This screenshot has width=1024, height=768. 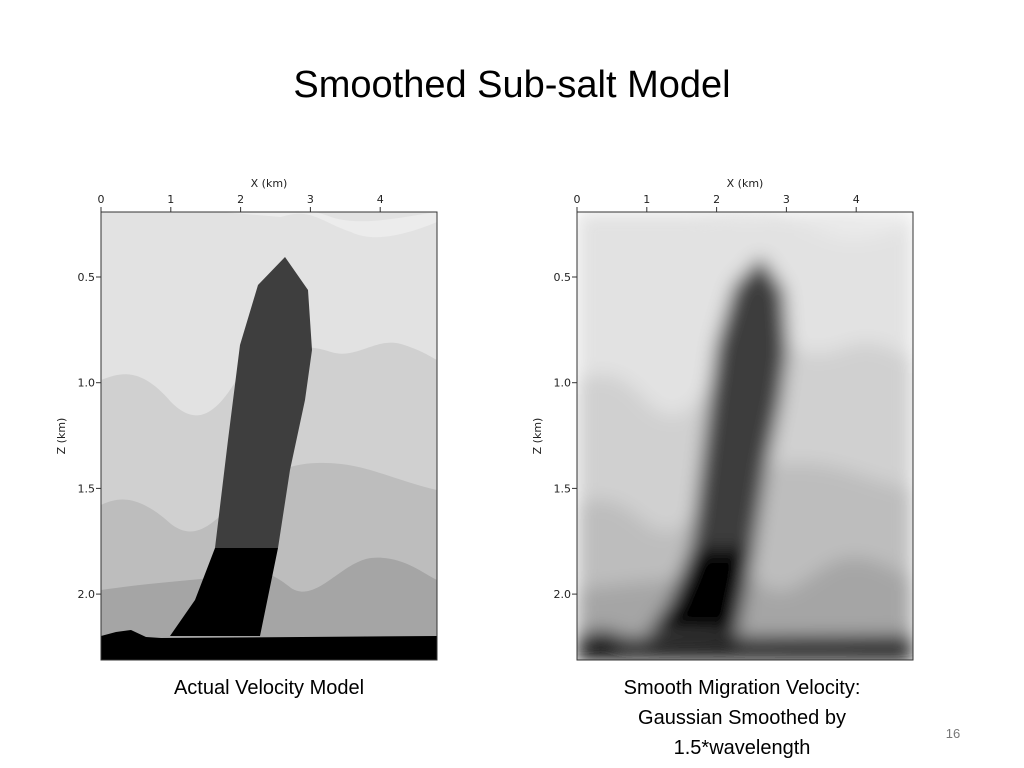 I want to click on caption: Smooth Migration Velocity:, so click(x=742, y=688).